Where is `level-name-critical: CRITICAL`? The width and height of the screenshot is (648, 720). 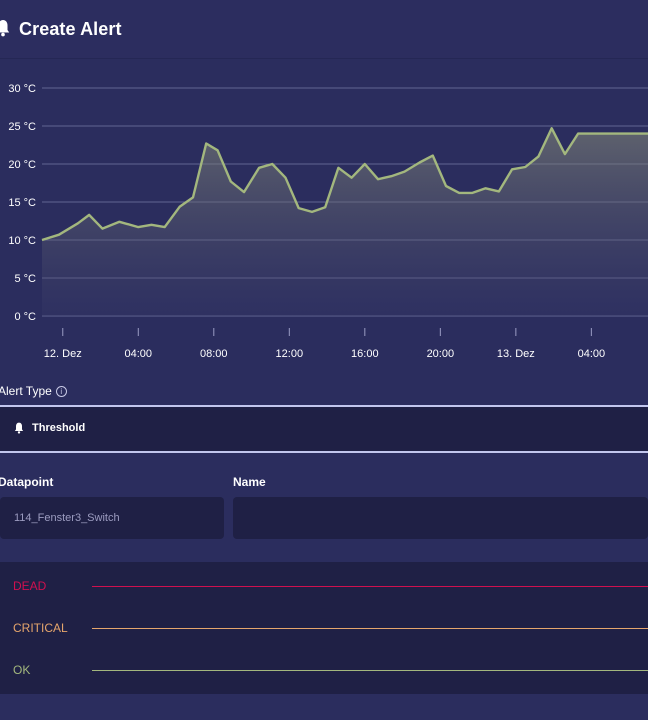
level-name-critical: CRITICAL is located at coordinates (40, 628).